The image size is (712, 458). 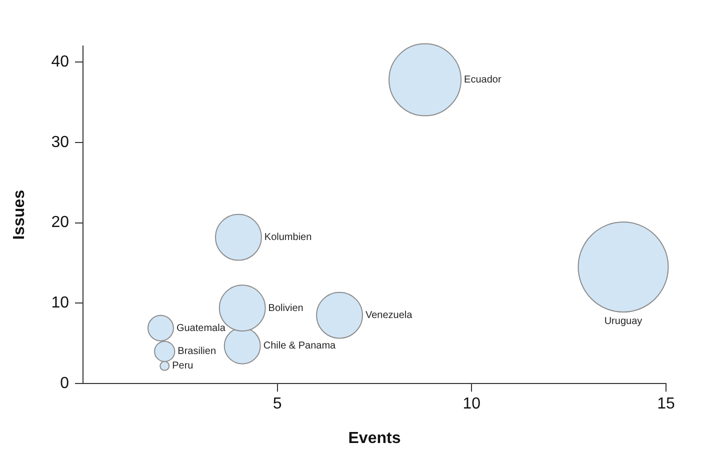 I want to click on x-tick-label: 5, so click(x=277, y=404).